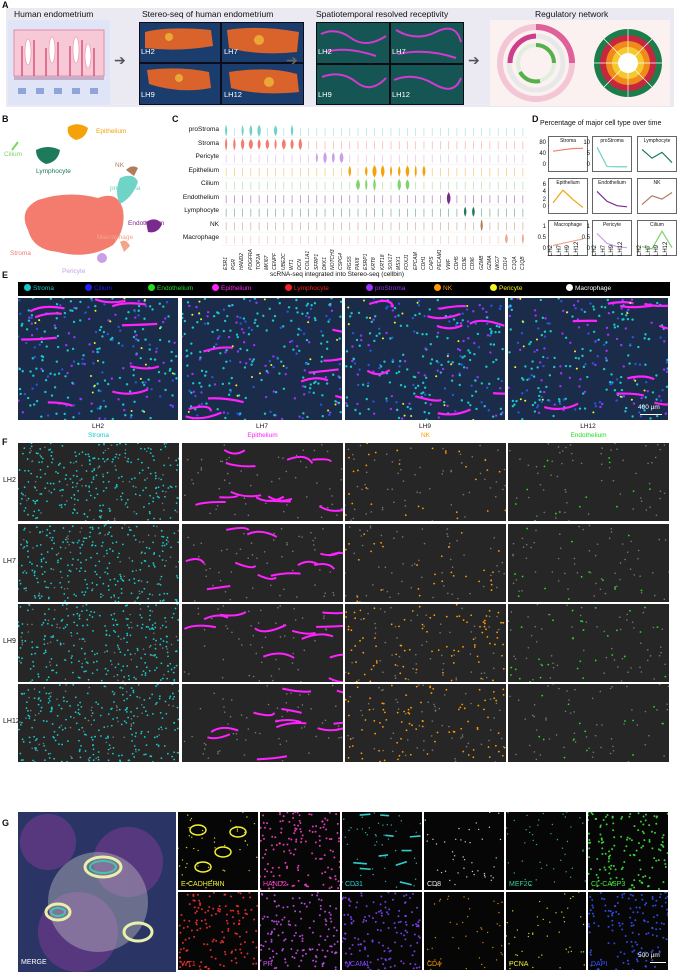 This screenshot has height=973, width=685. Describe the element at coordinates (226, 263) in the screenshot. I see `violin-gene-label: ESR1` at that location.